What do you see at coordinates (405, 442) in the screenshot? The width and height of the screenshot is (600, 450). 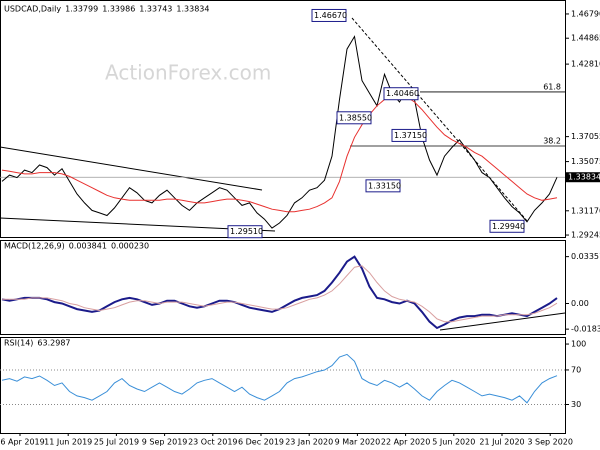 I see `x-tick-label: 22 Apr 2020` at bounding box center [405, 442].